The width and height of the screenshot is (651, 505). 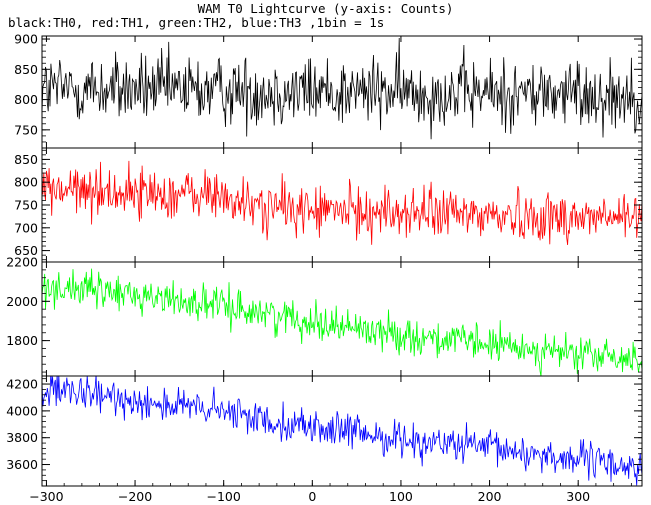 I want to click on x-tick-label: −300, so click(x=46, y=496).